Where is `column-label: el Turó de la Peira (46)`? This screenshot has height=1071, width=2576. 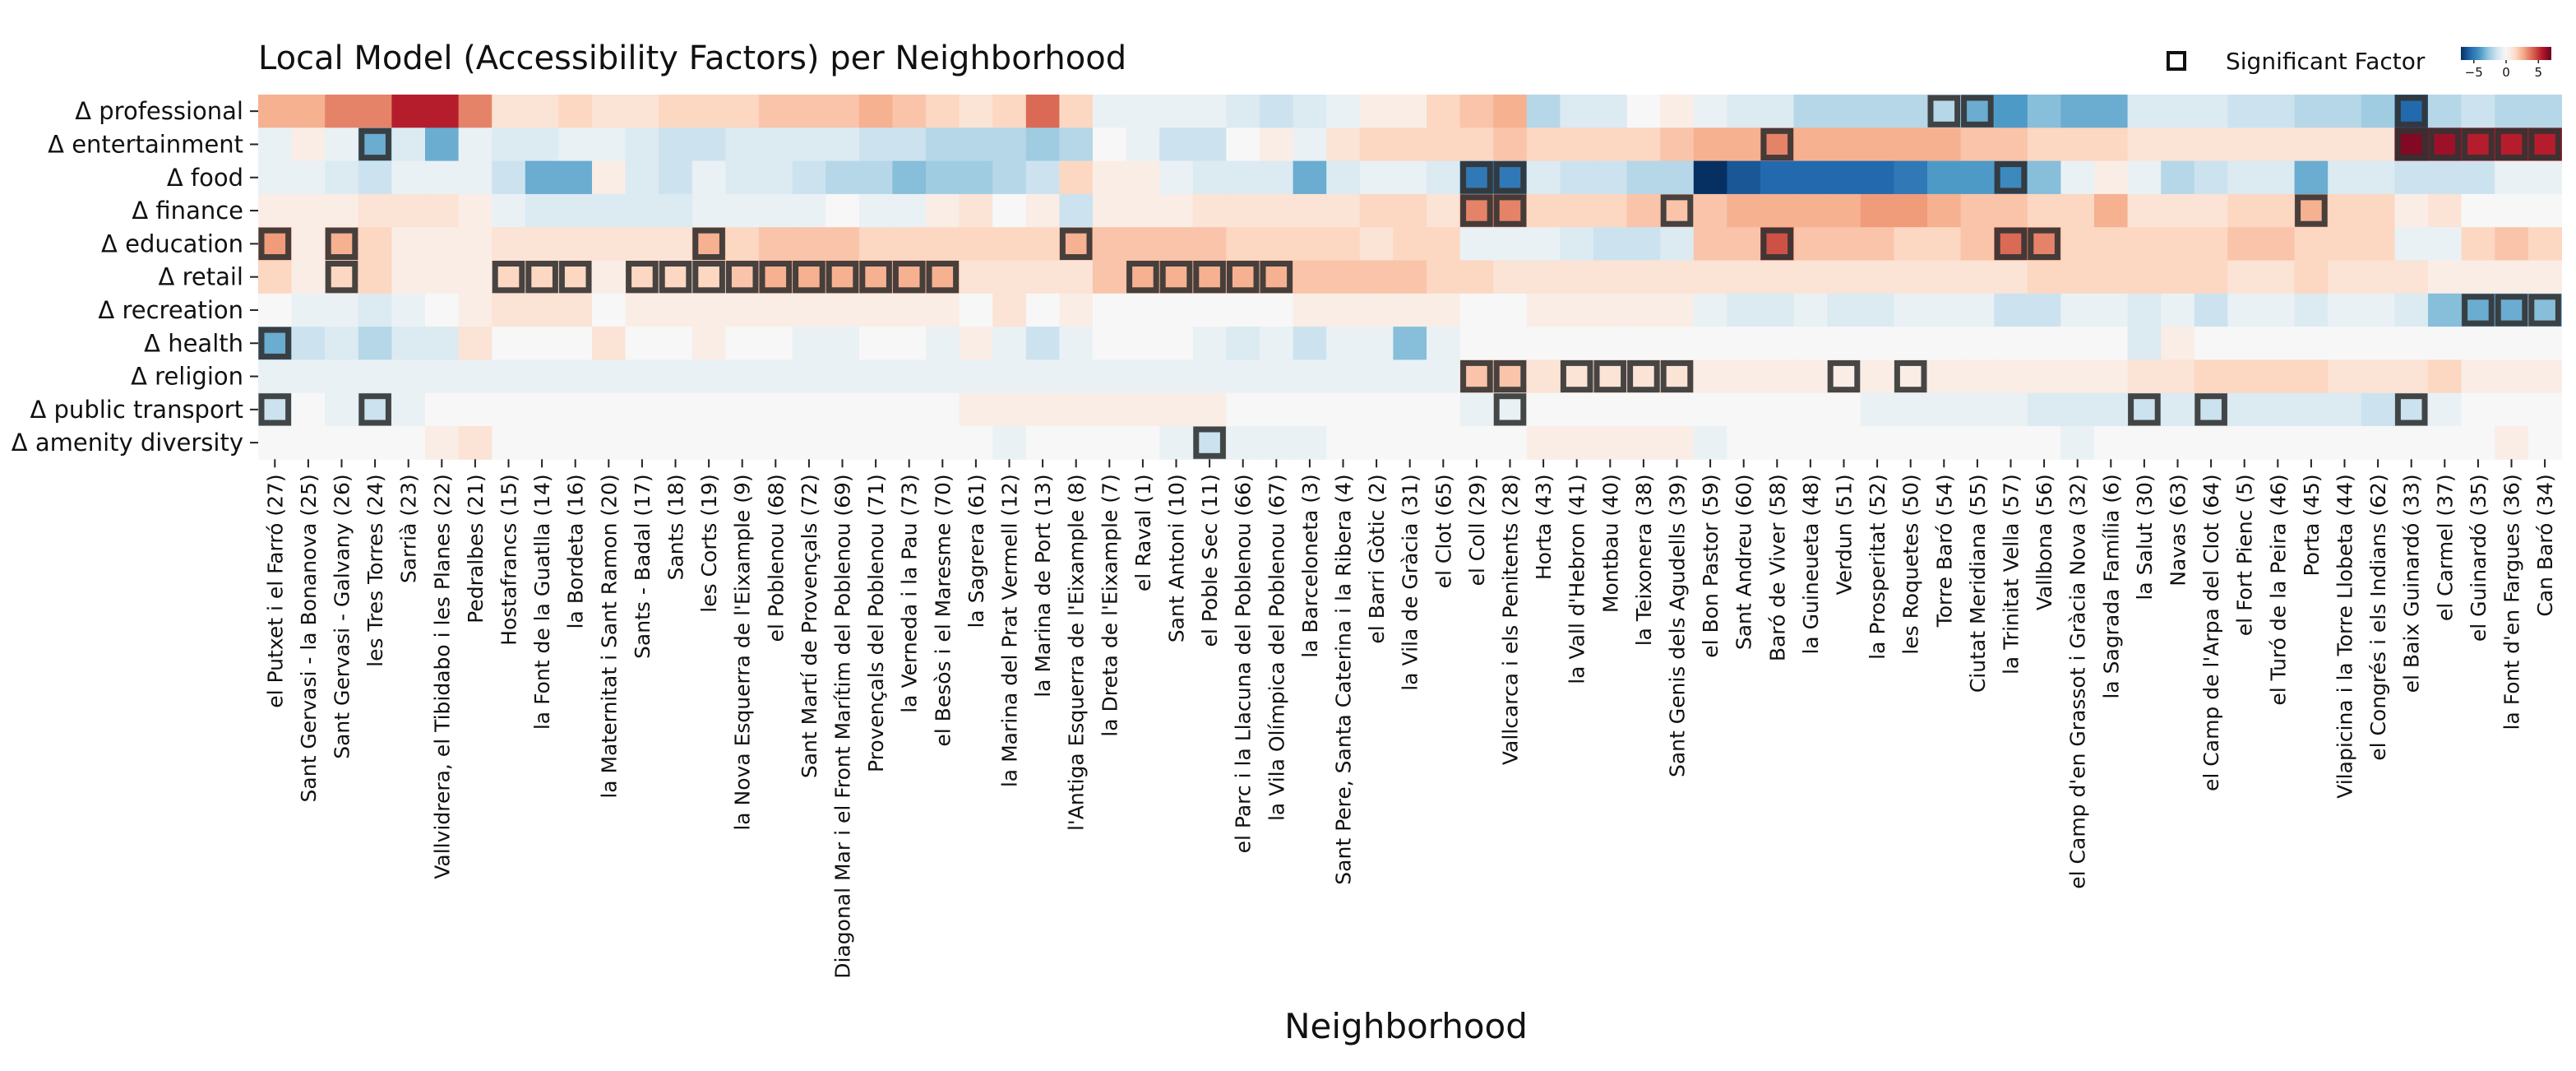 column-label: el Turó de la Peira (46) is located at coordinates (2278, 589).